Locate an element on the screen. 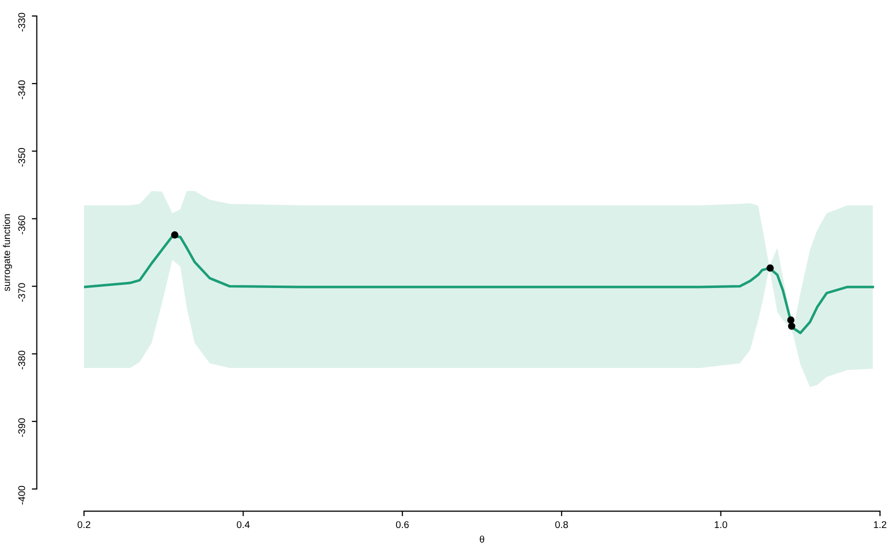  y-tick-label: -380 is located at coordinates (22, 360).